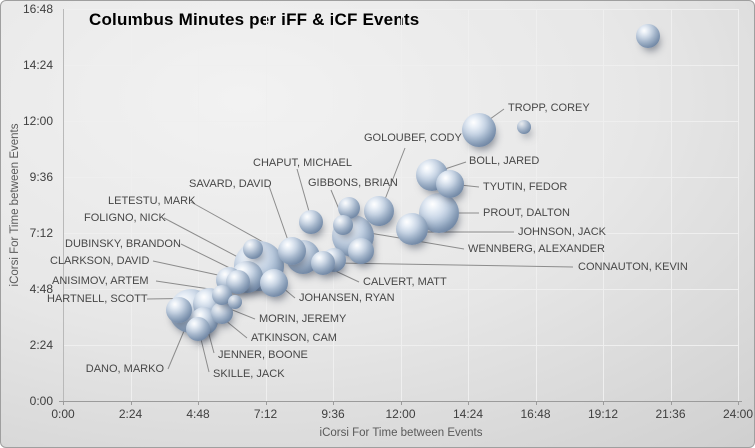 This screenshot has width=755, height=448. What do you see at coordinates (525, 187) in the screenshot?
I see `player-label-tyutin-fedor: TYUTIN, FEDOR` at bounding box center [525, 187].